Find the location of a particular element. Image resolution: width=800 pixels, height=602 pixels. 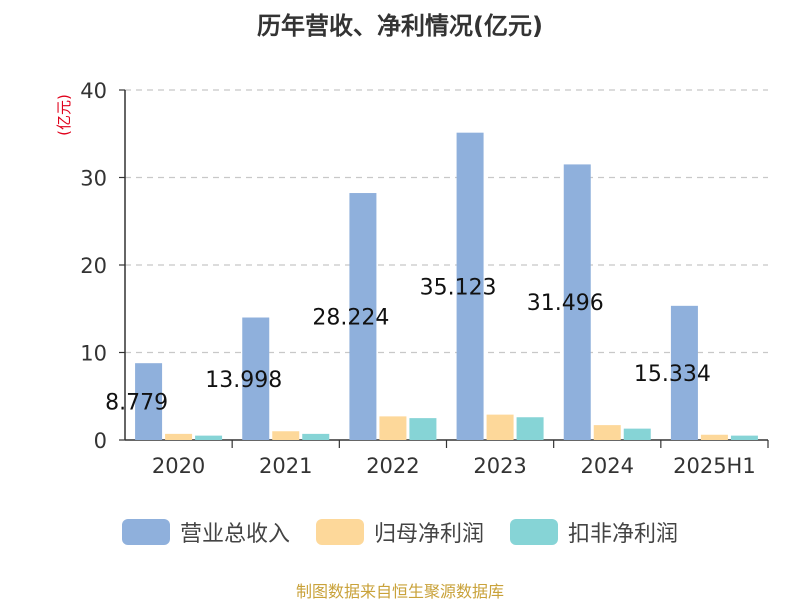

x-tick-label: 2020 is located at coordinates (178, 466).